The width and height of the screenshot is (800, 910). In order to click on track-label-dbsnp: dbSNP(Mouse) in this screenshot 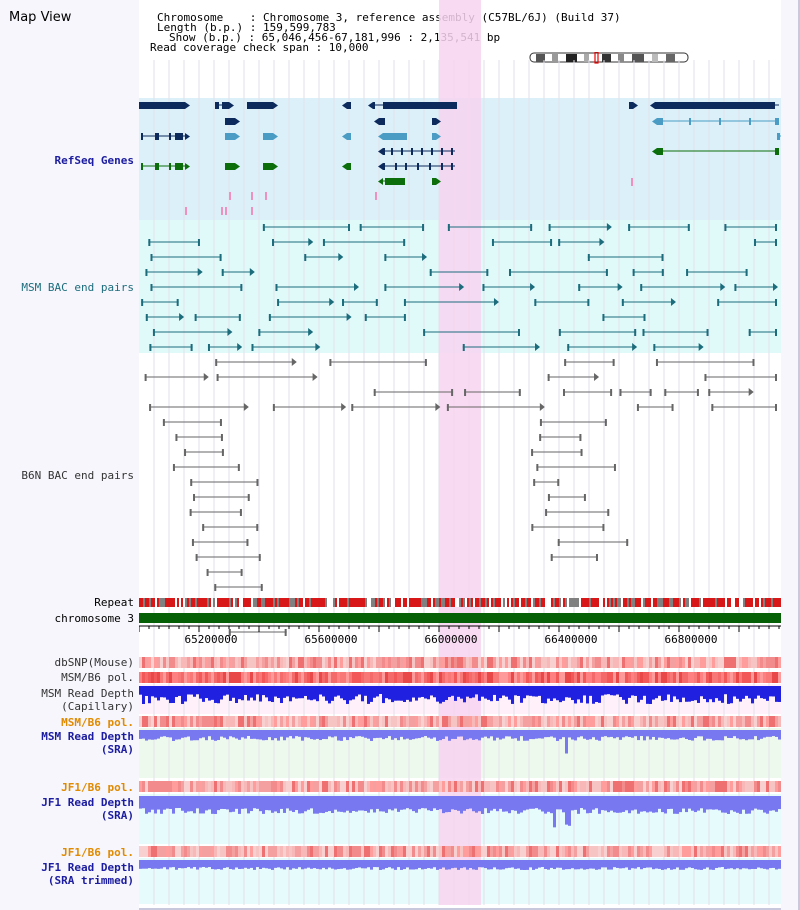, I will do `click(94, 662)`.